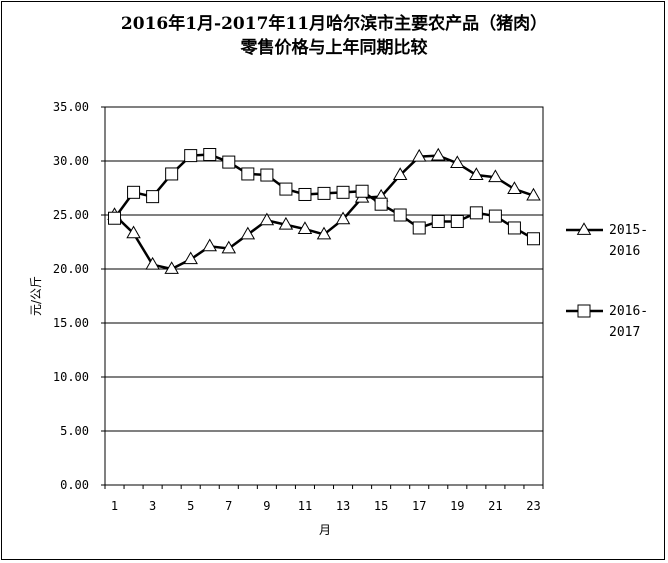 The height and width of the screenshot is (563, 668). I want to click on x-tick-label: 13, so click(343, 506).